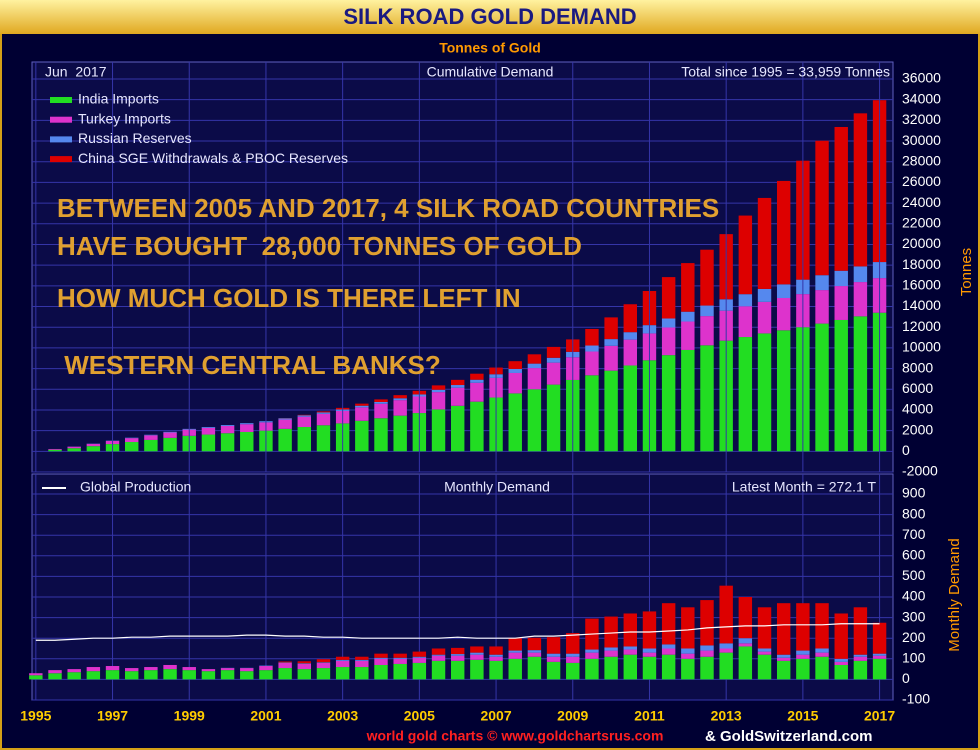 The image size is (980, 750). What do you see at coordinates (921, 202) in the screenshot?
I see `y-tick-label: 24000` at bounding box center [921, 202].